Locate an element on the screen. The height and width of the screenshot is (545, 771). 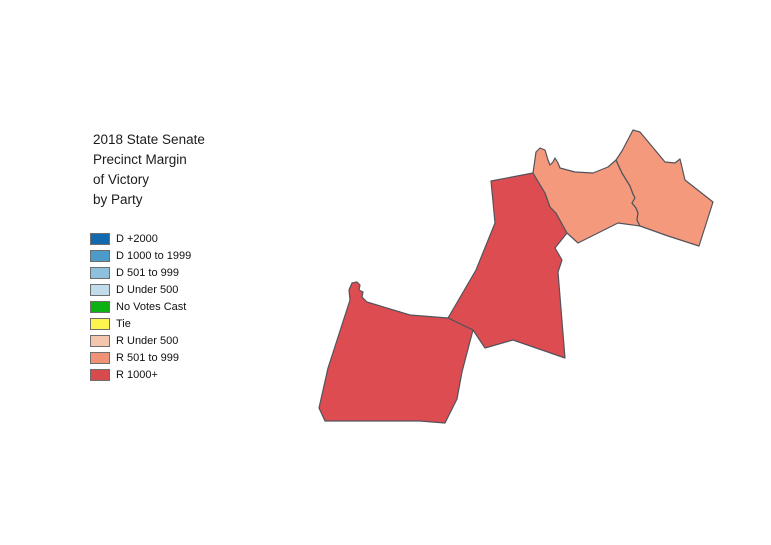
legend-item: R Under 500 is located at coordinates (140, 341).